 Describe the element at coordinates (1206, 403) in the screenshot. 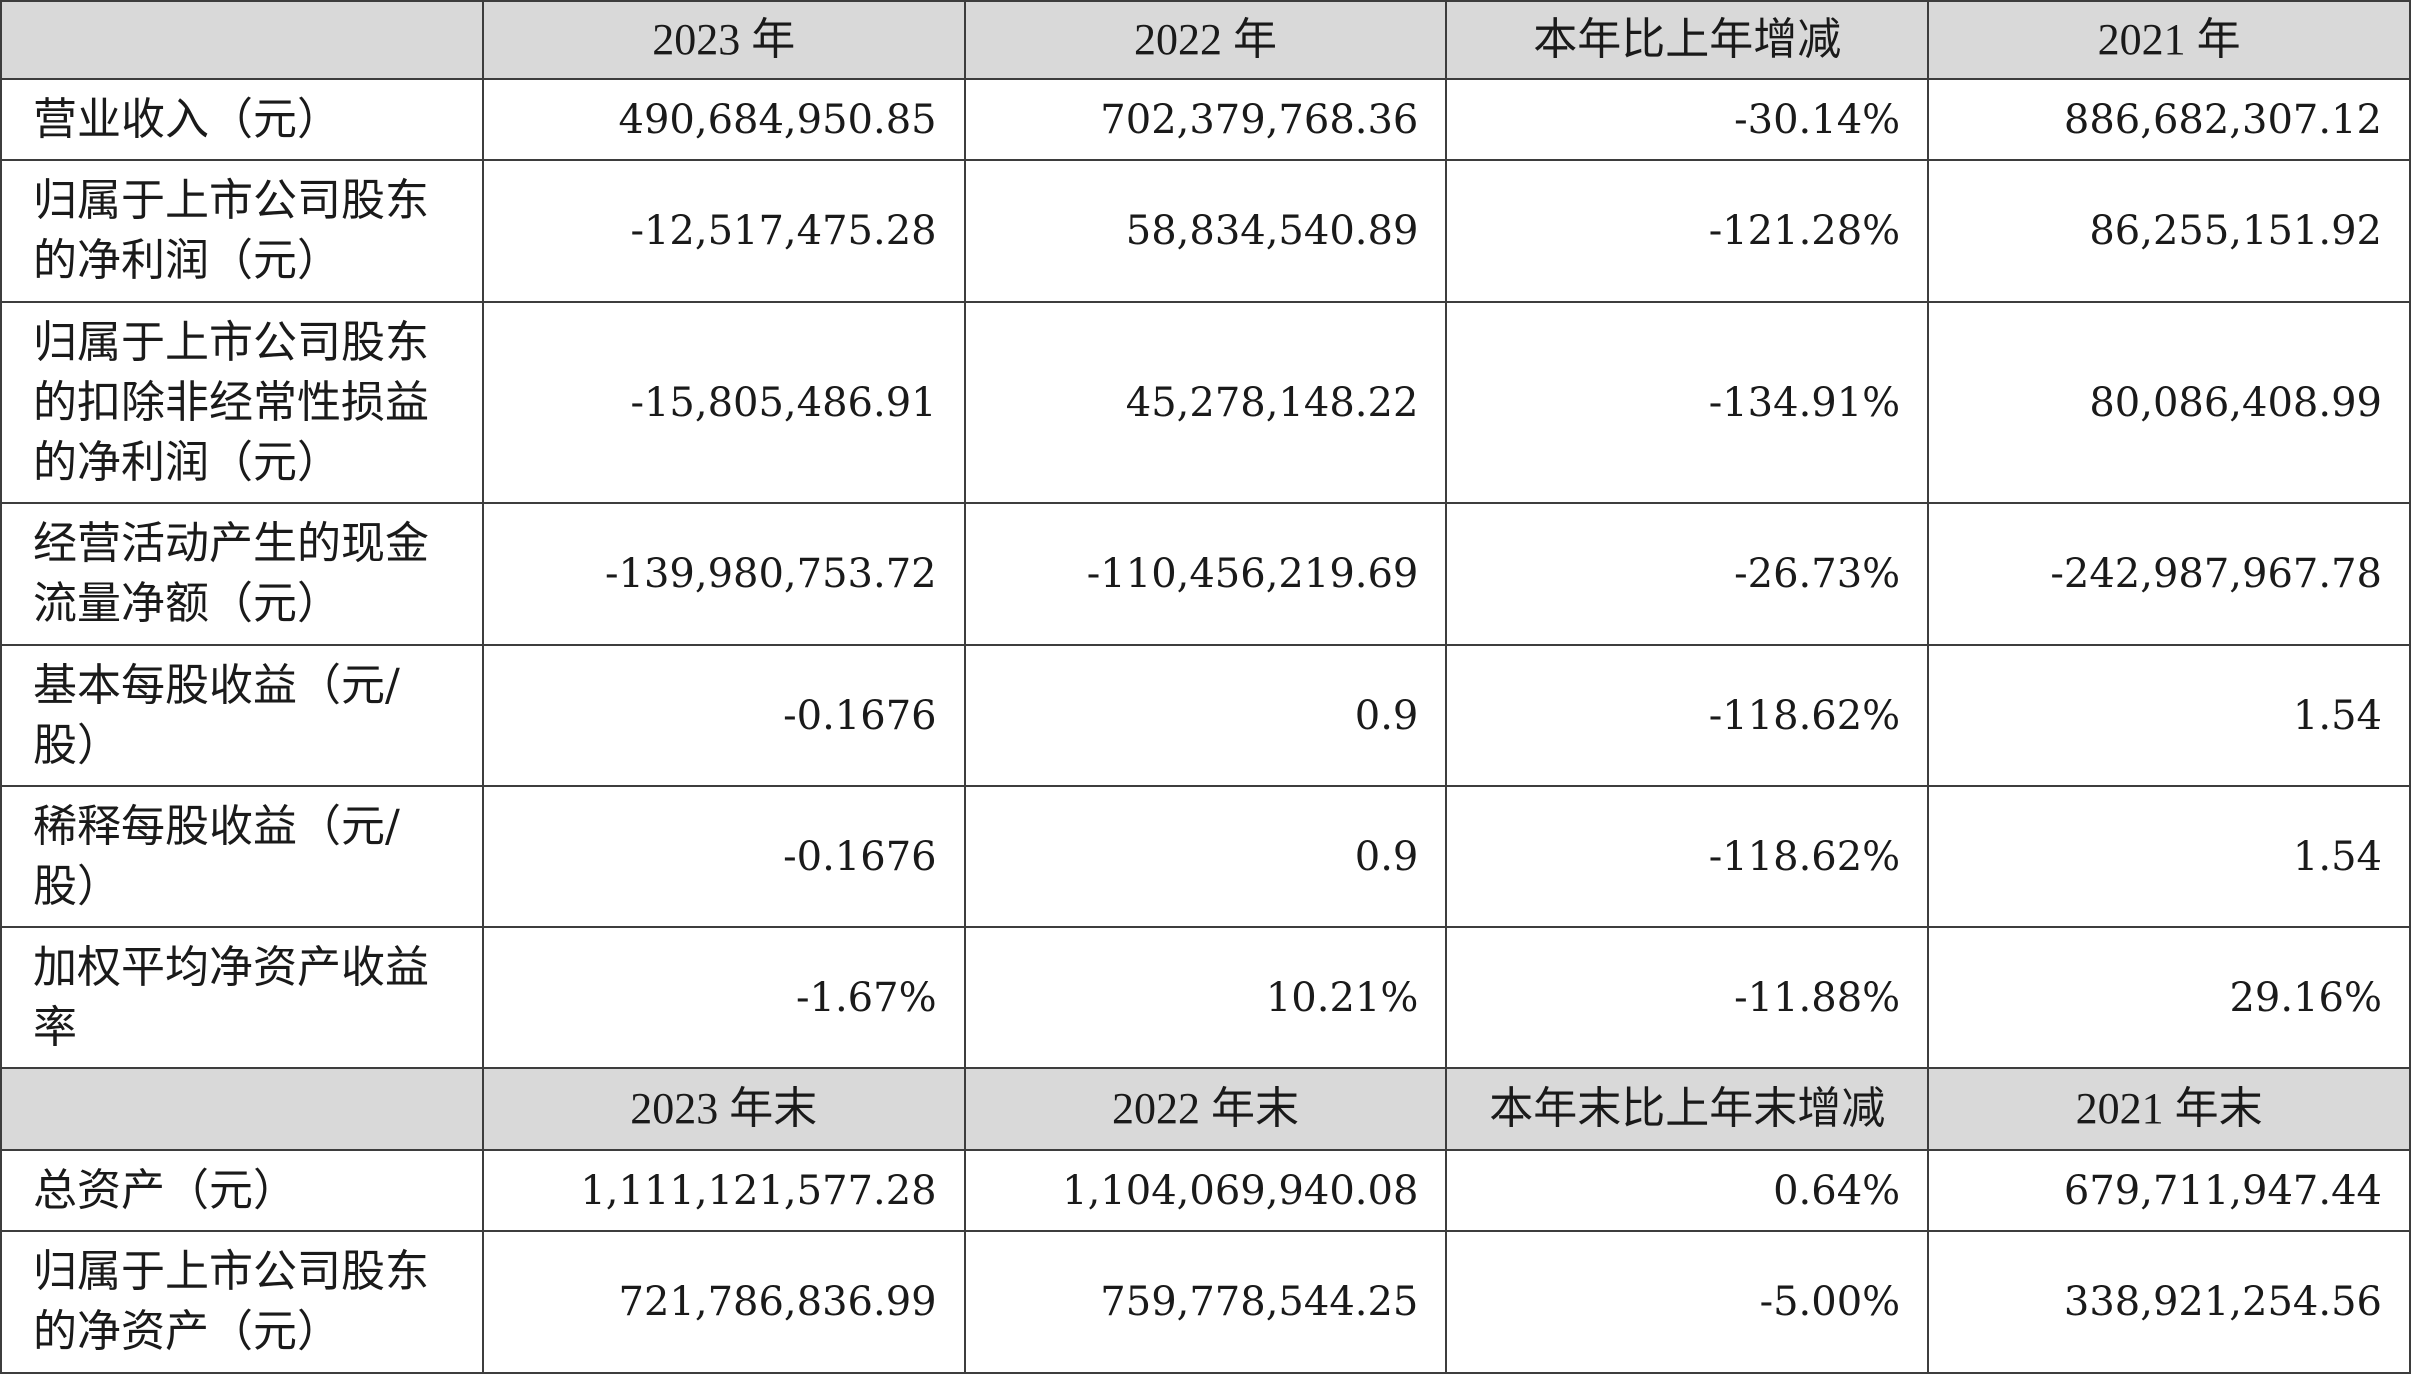

I see `deducted-net-profit-2022: 45,278,148.22` at that location.